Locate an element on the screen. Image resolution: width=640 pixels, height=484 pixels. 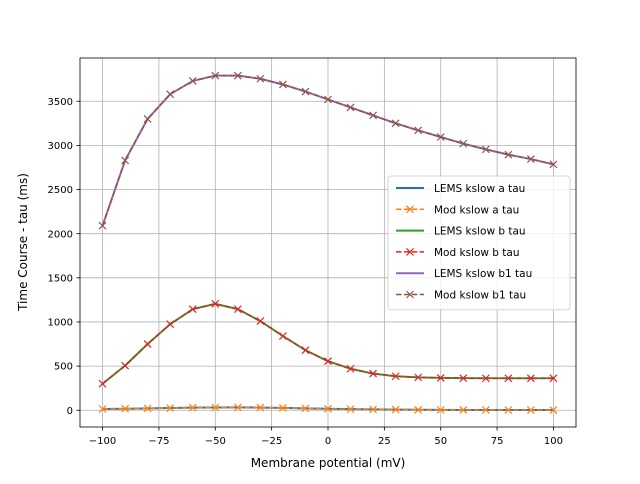
legend-item: LEMS kslow b tau is located at coordinates (461, 232).